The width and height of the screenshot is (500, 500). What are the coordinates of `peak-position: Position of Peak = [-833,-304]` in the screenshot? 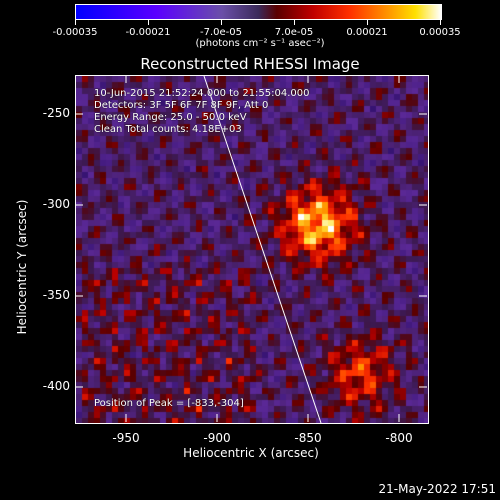 It's located at (169, 403).